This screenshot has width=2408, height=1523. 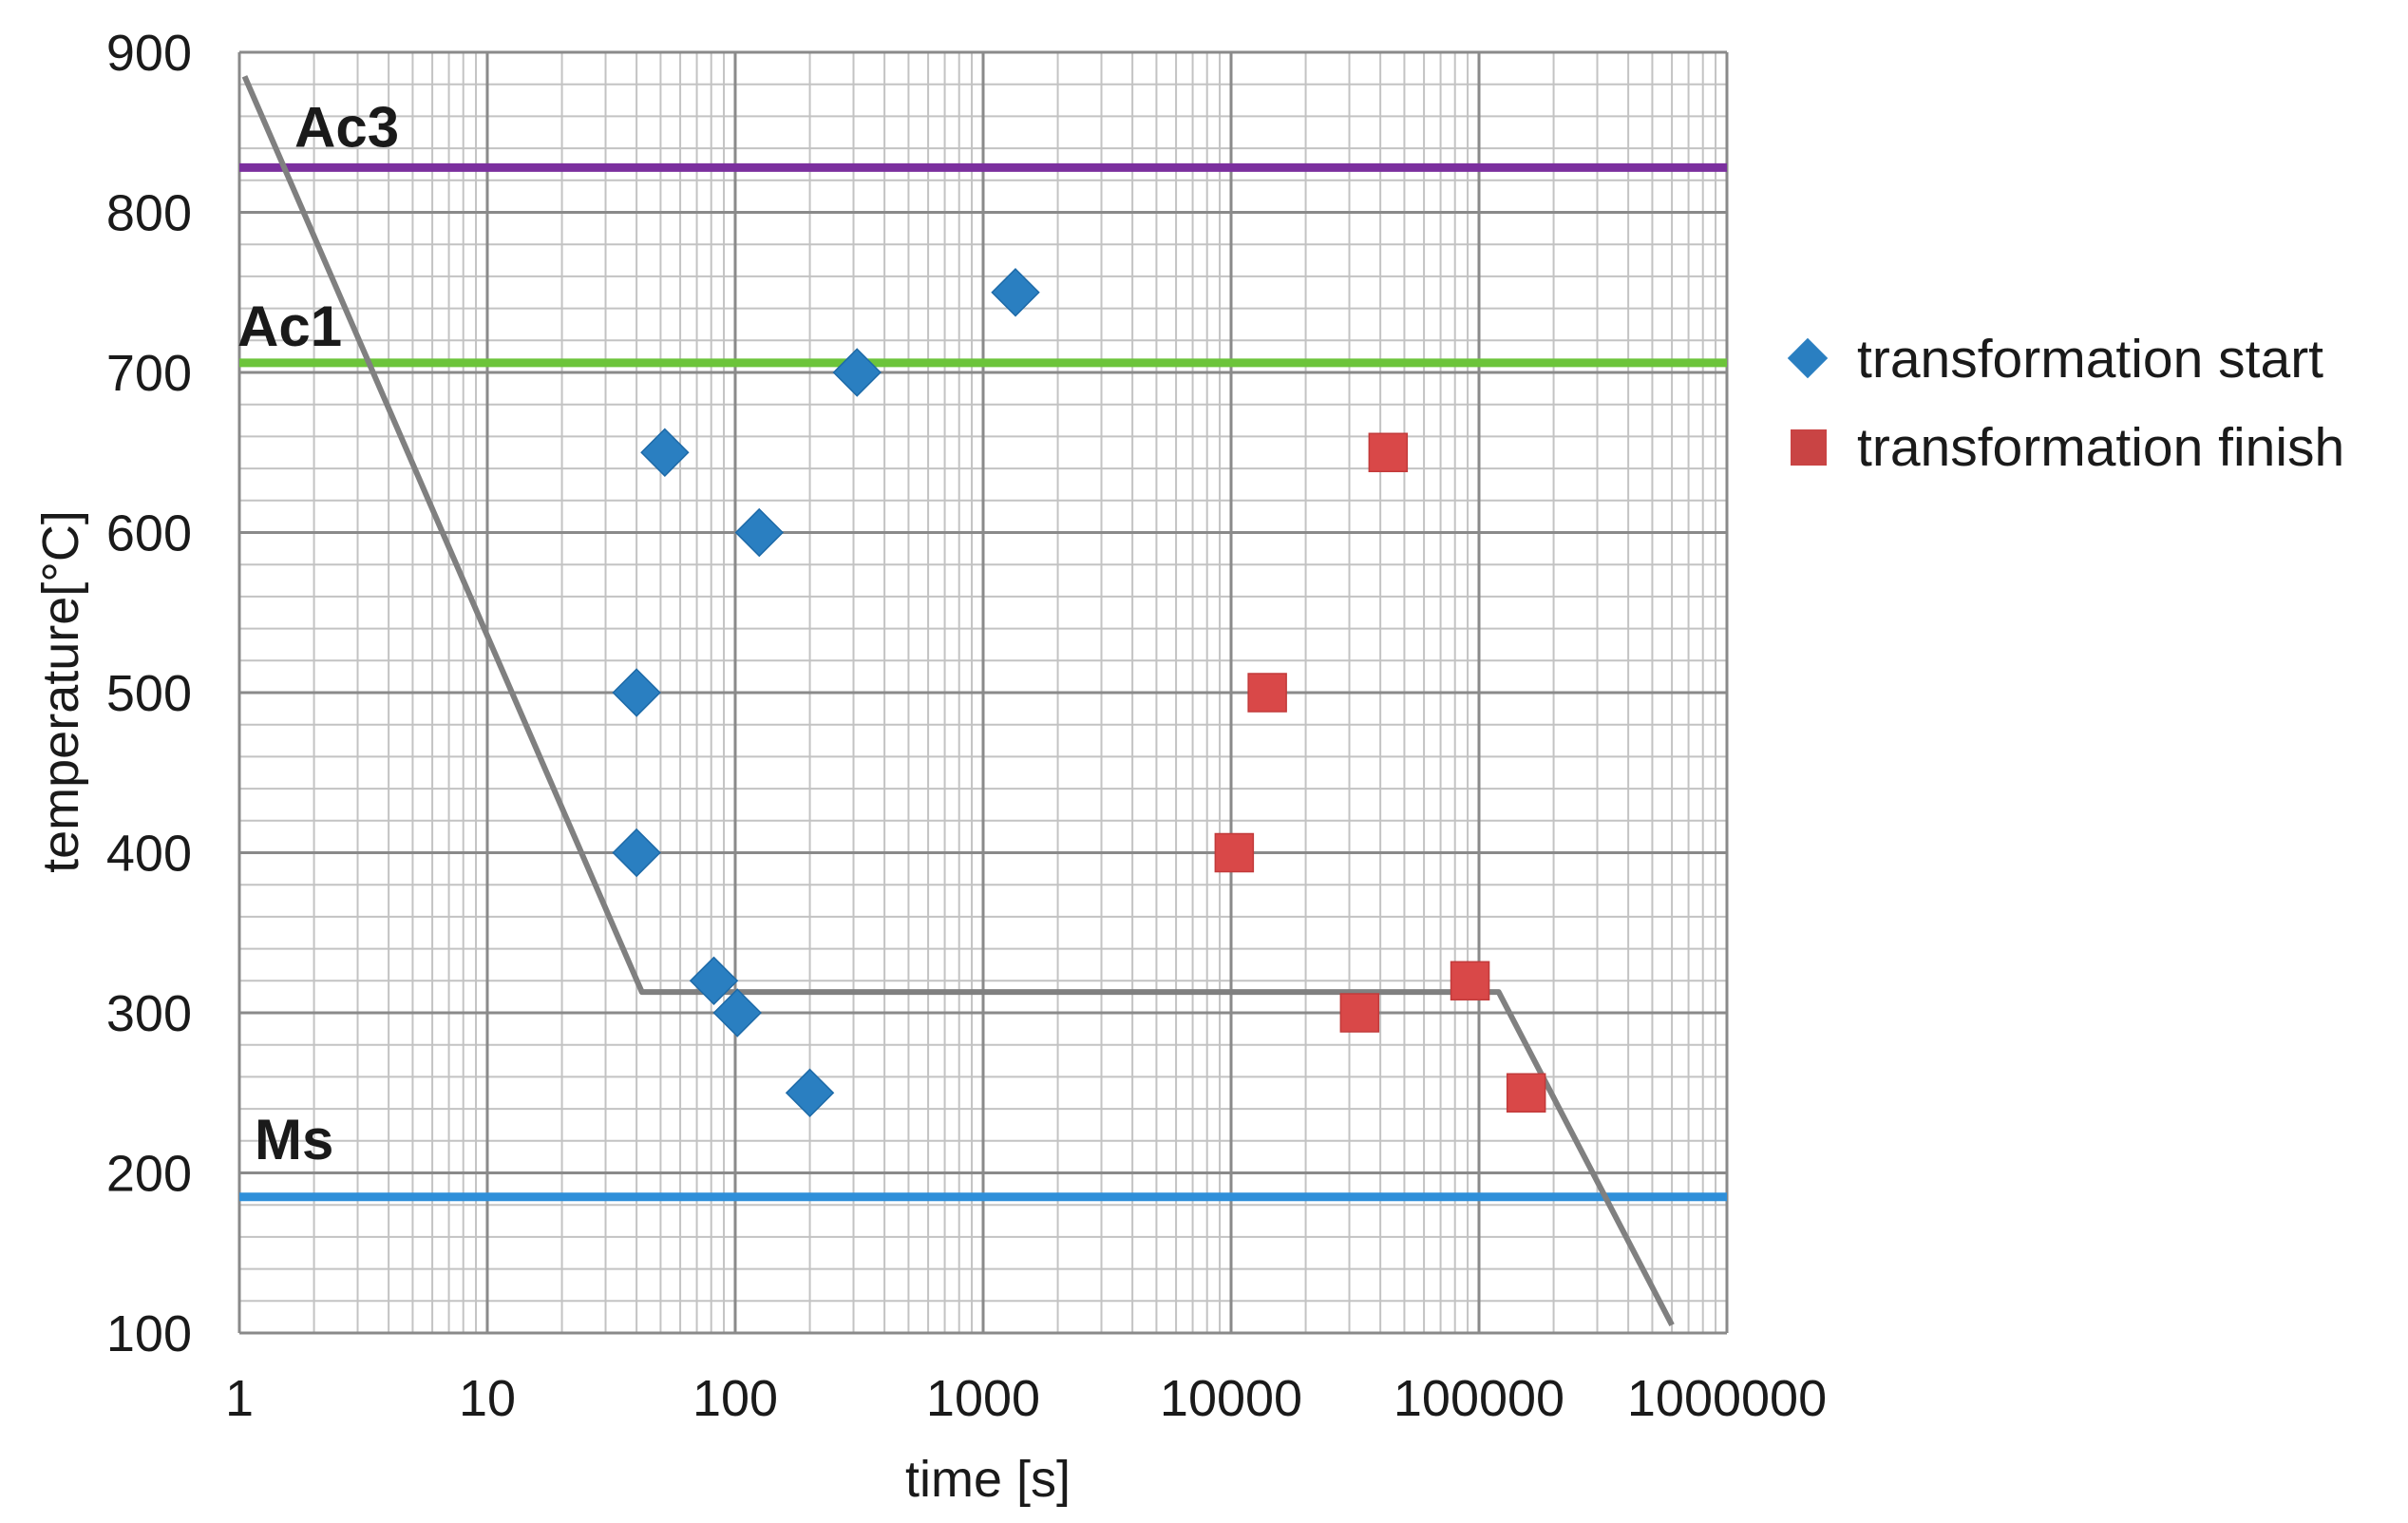 I want to click on y-tick-label: 600, so click(x=149, y=533).